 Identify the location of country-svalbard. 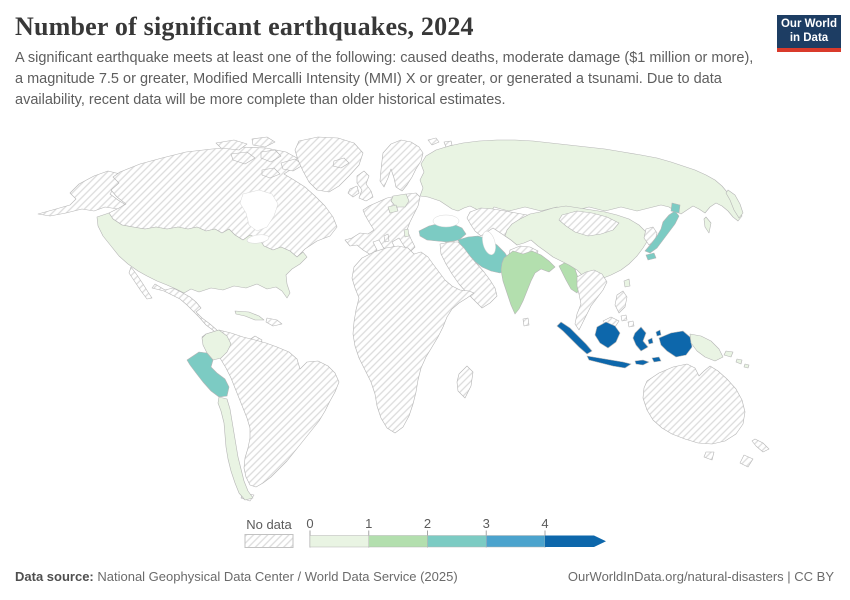
(440, 142).